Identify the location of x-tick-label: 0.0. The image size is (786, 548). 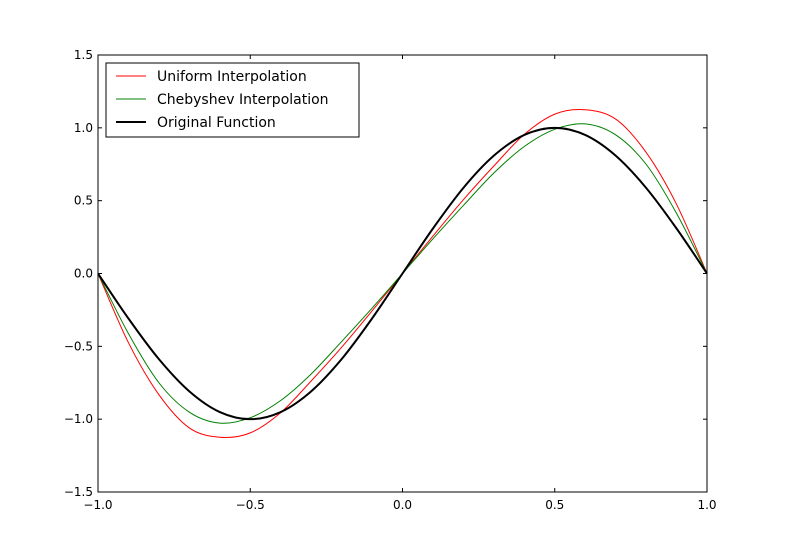
(402, 505).